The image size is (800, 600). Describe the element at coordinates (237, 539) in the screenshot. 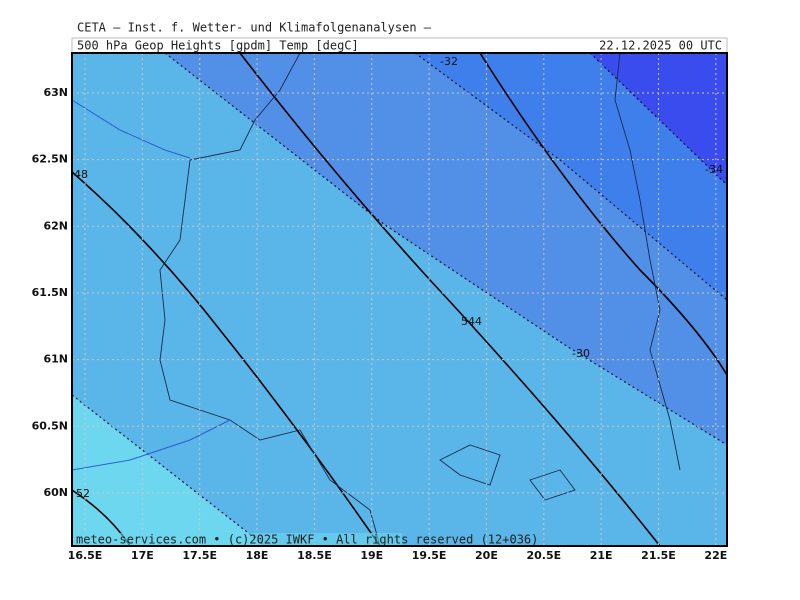

I see `footer-bg` at that location.